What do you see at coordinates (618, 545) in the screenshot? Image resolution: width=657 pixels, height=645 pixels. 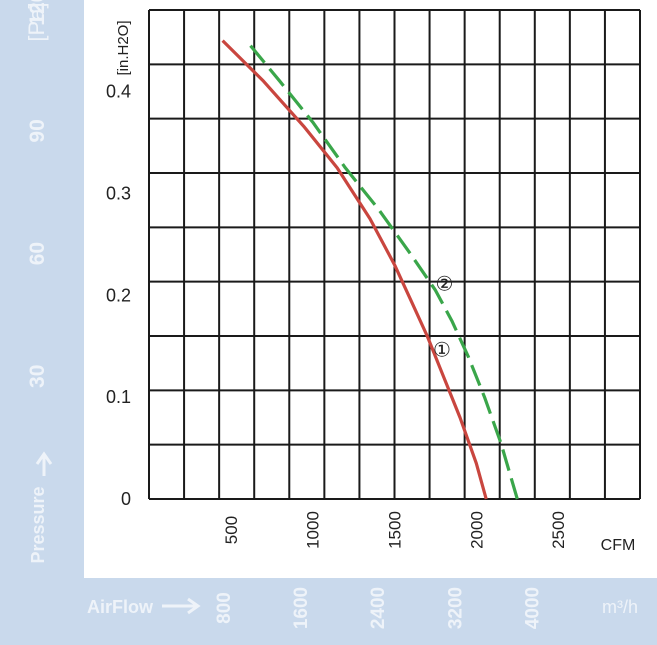 I see `cfm-unit-label: CFM` at bounding box center [618, 545].